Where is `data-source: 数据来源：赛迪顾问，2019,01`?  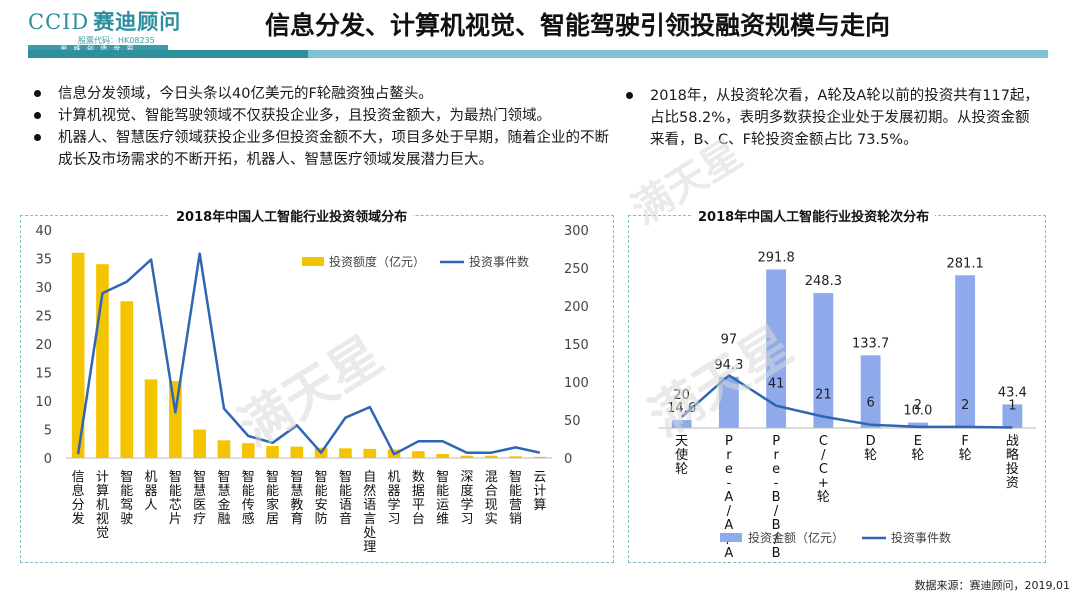 data-source: 数据来源：赛迪顾问，2019,01 is located at coordinates (992, 585).